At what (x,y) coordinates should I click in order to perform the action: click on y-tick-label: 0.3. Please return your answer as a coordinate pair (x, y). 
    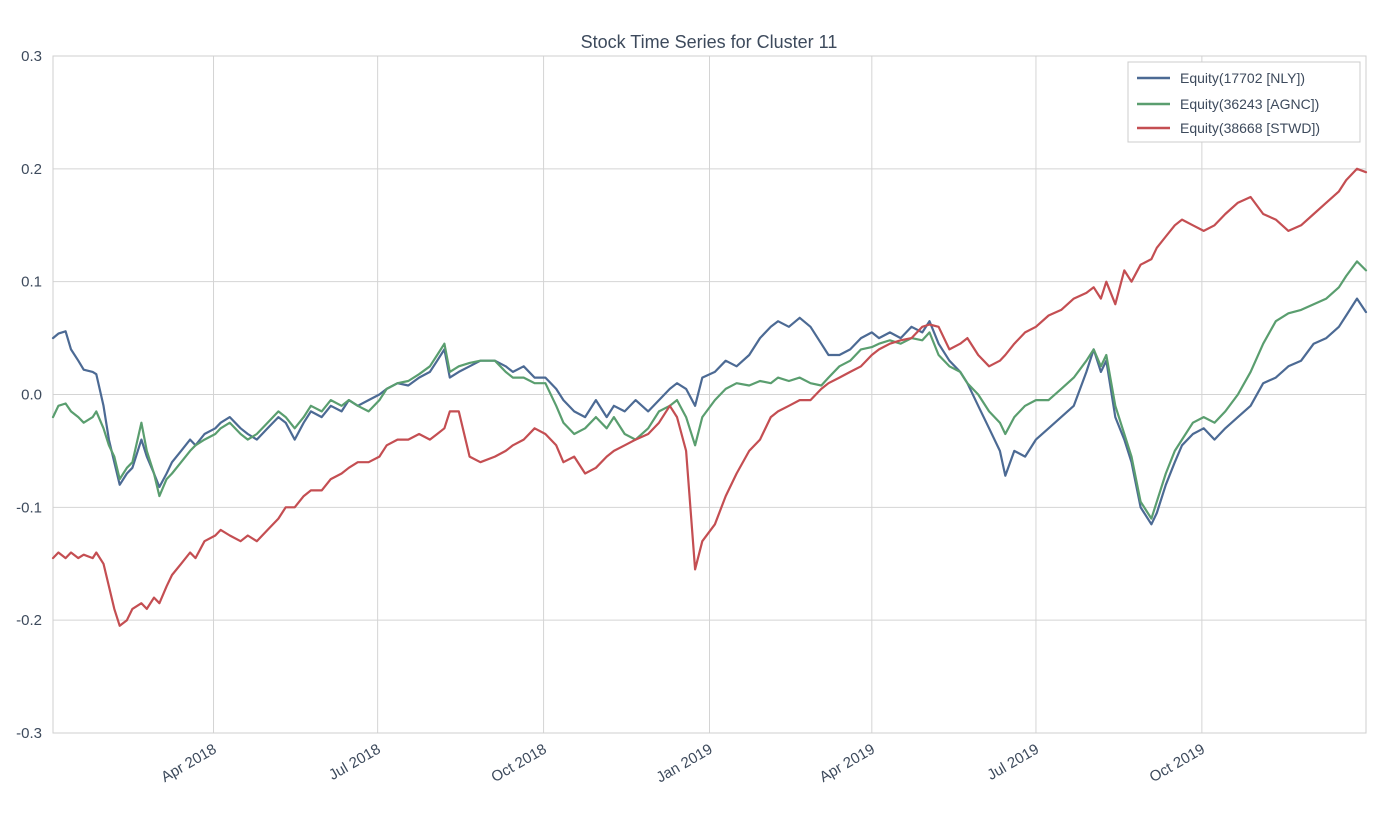
    Looking at the image, I should click on (31, 56).